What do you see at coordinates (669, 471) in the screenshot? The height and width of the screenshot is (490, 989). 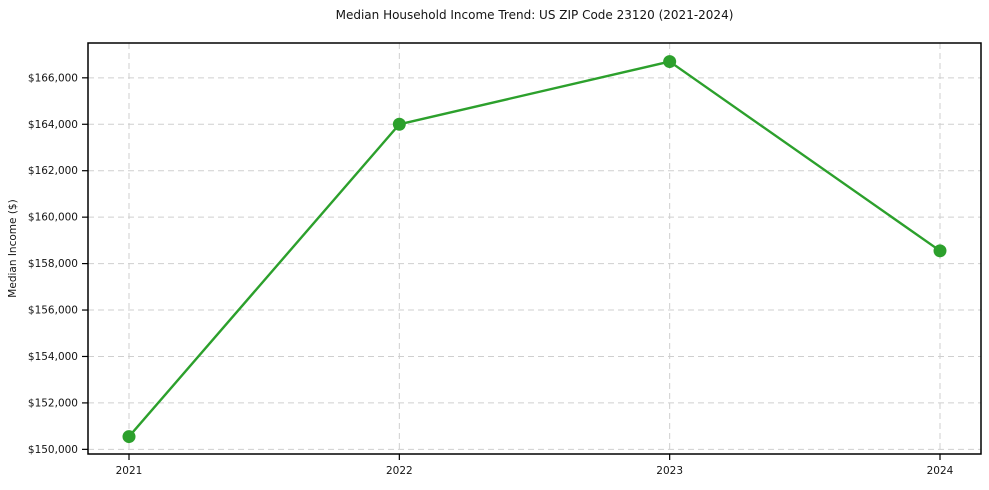 I see `x-tick-label: 2023` at bounding box center [669, 471].